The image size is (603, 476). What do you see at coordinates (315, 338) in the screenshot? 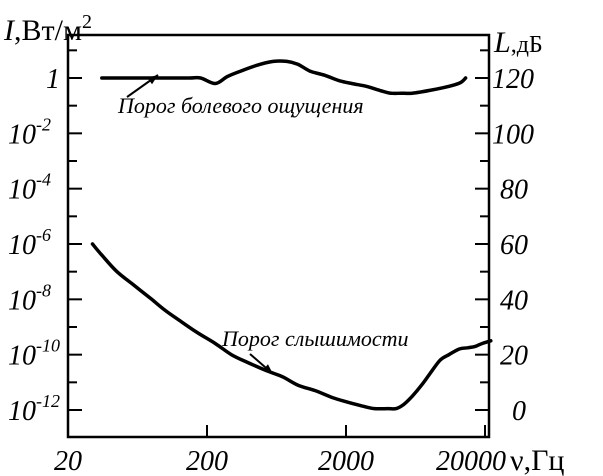
I see `hearing-threshold-label: Порог слышимости` at bounding box center [315, 338].